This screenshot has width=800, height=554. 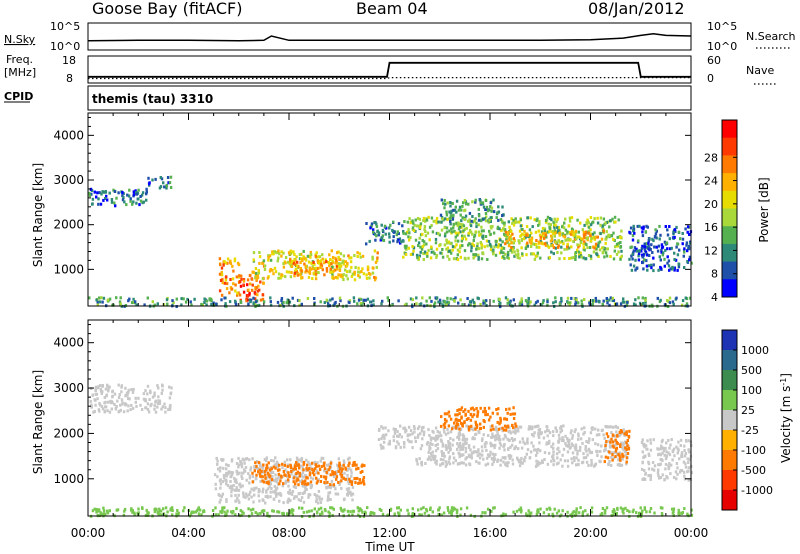 I want to click on x-tick-label: 08:00, so click(x=289, y=533).